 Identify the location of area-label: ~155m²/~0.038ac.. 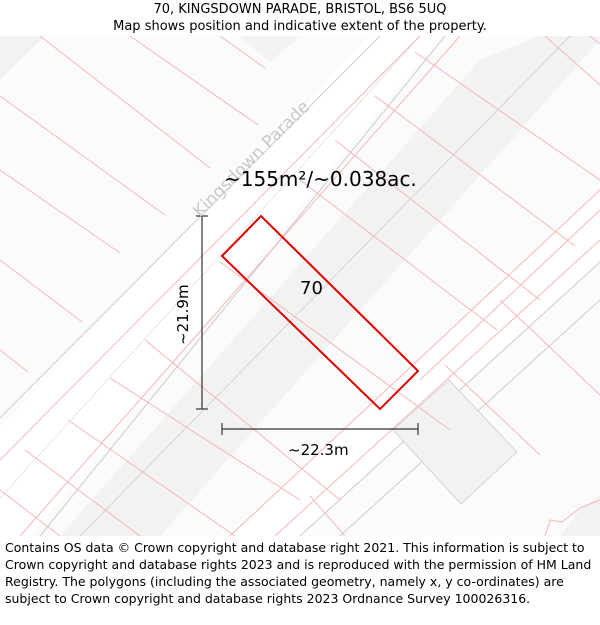
(320, 179).